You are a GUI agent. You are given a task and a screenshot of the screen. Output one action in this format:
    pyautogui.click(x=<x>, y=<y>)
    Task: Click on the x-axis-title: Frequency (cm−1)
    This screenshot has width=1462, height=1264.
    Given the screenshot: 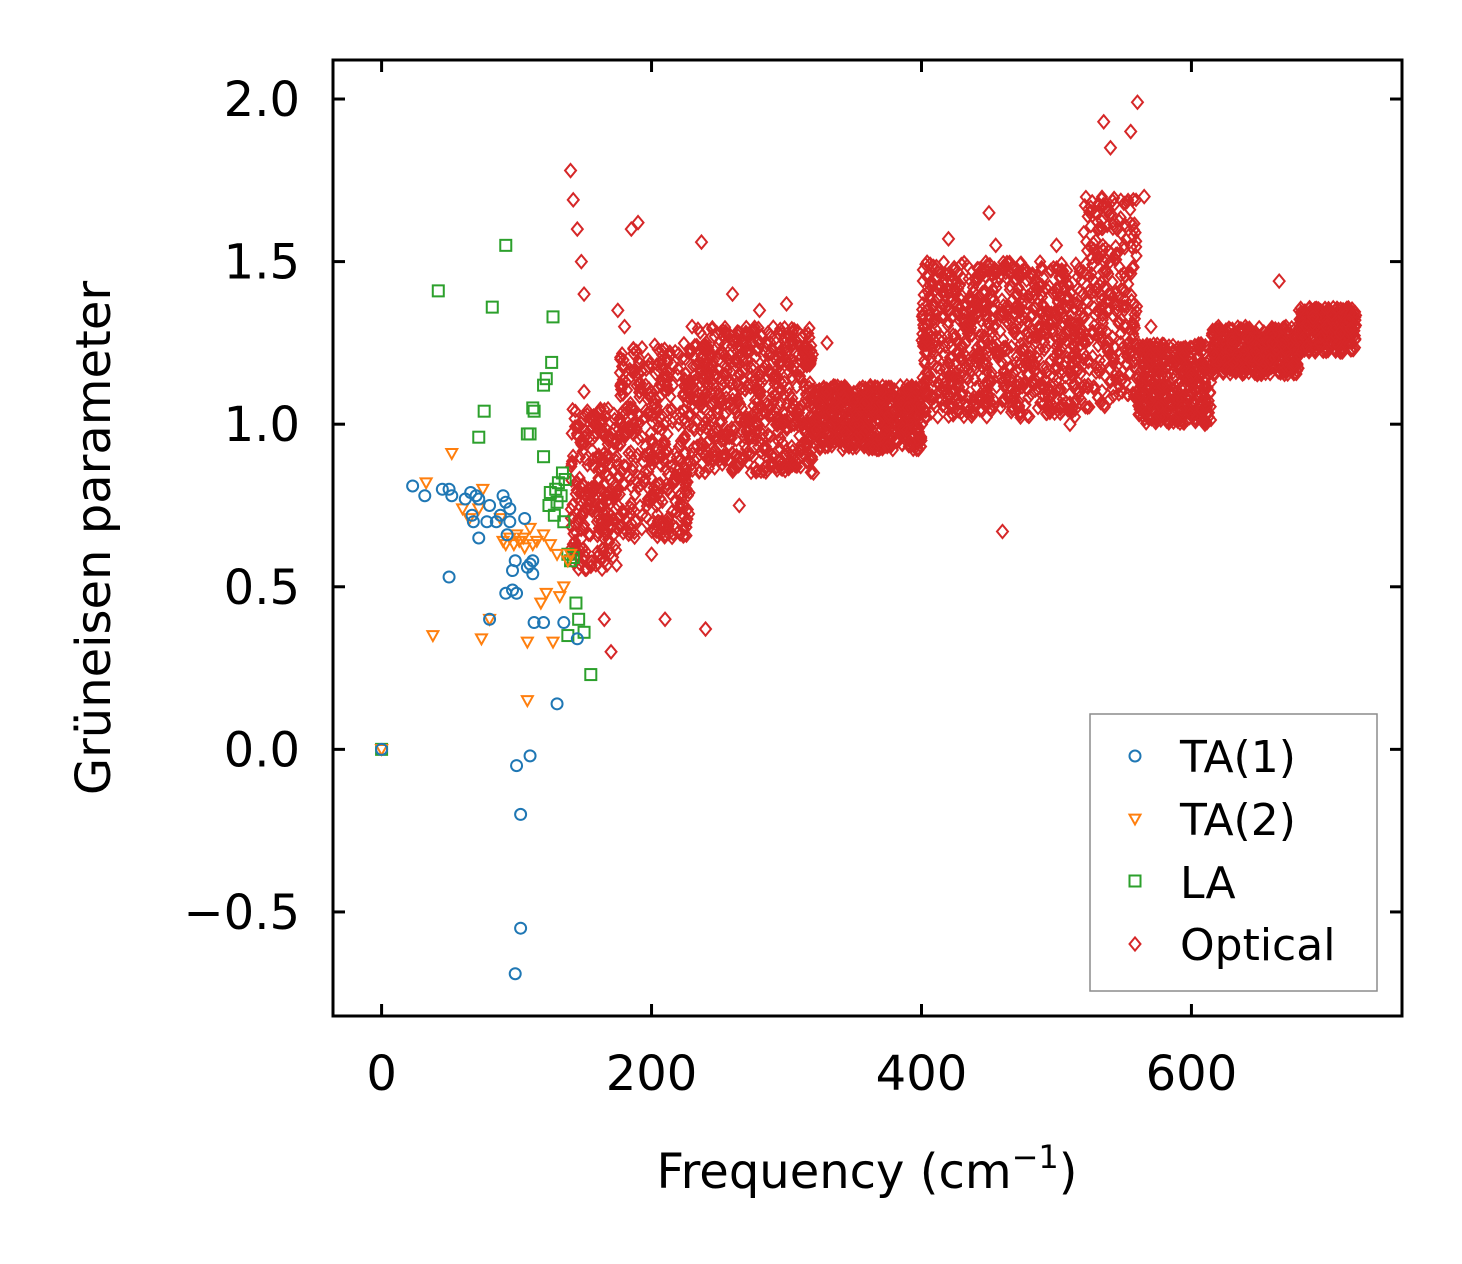 What is the action you would take?
    pyautogui.click(x=866, y=1169)
    